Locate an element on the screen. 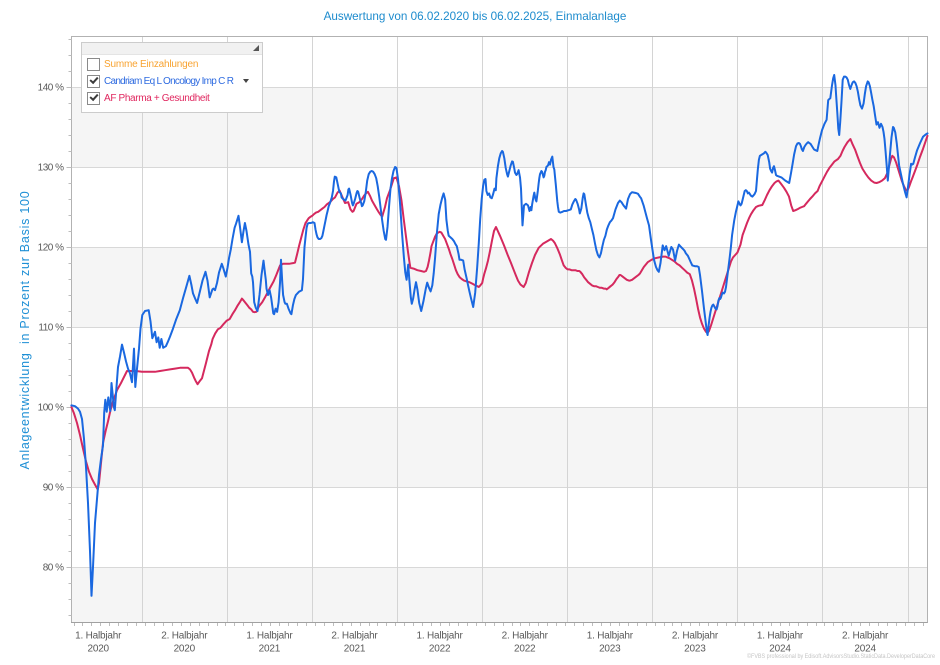  svg-text: 120 % is located at coordinates (51, 248).